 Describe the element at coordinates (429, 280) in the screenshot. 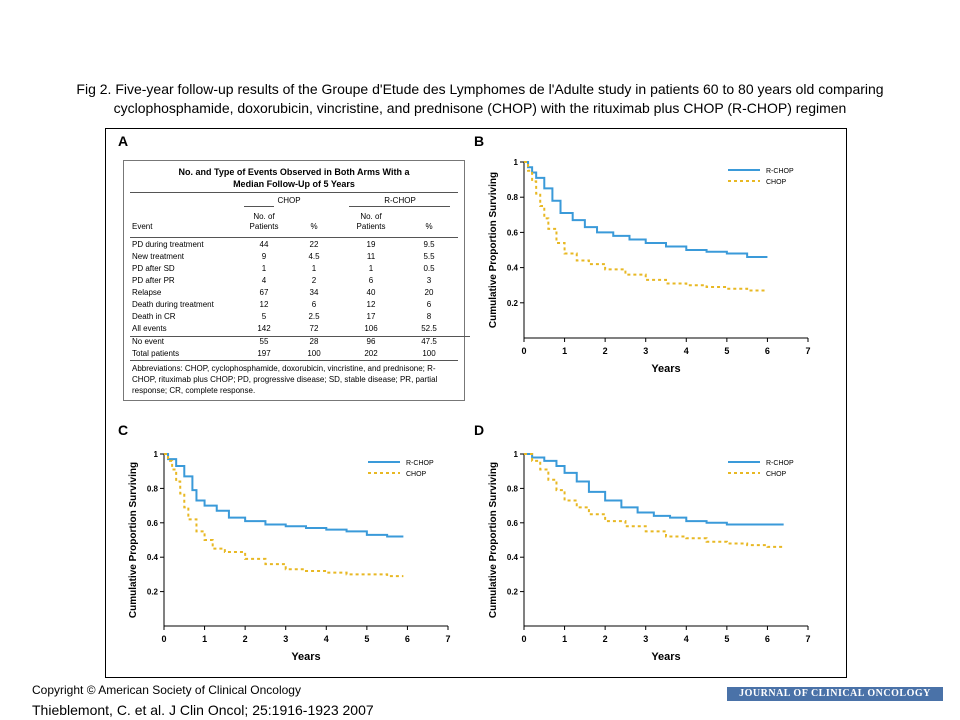

I see `cell-rchop-pct: 3` at that location.